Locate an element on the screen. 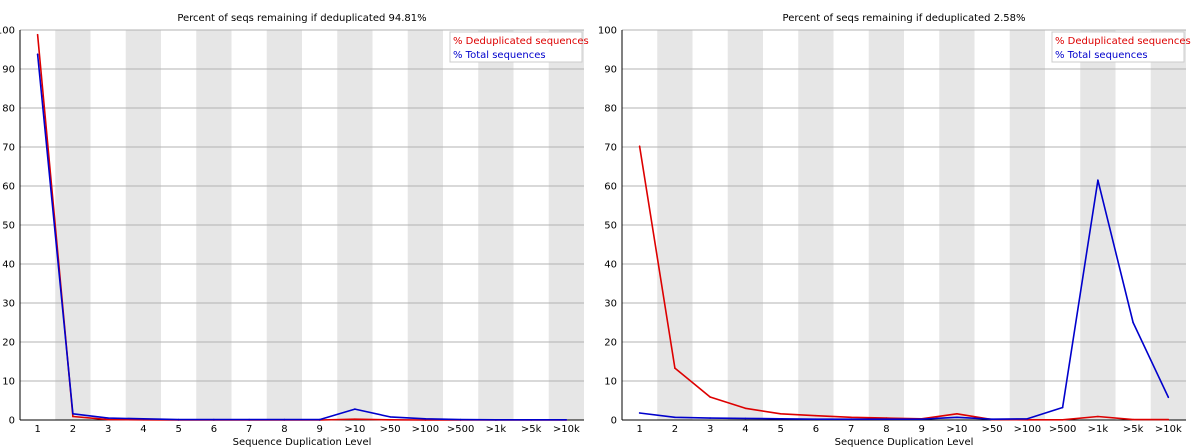 The image size is (1200, 448). y-tick-label: 30 is located at coordinates (610, 304).